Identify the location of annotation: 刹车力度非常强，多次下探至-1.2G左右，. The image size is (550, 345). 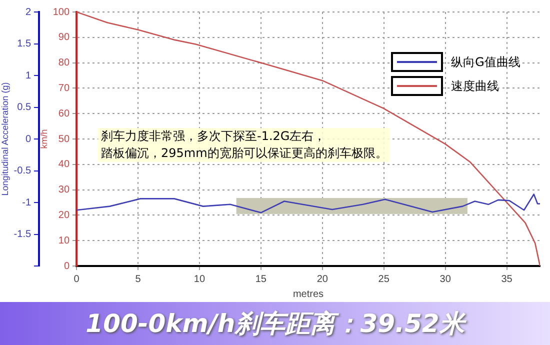
(214, 136).